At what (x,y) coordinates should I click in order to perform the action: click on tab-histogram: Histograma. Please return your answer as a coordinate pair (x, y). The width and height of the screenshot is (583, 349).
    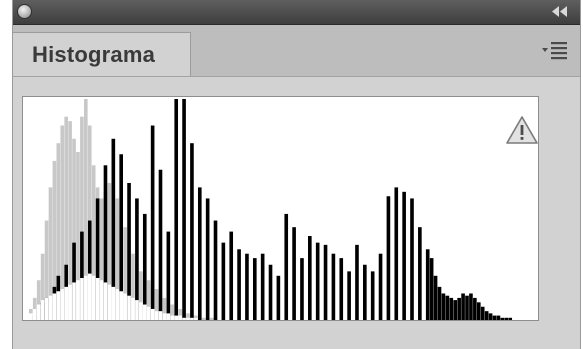
    Looking at the image, I should click on (102, 54).